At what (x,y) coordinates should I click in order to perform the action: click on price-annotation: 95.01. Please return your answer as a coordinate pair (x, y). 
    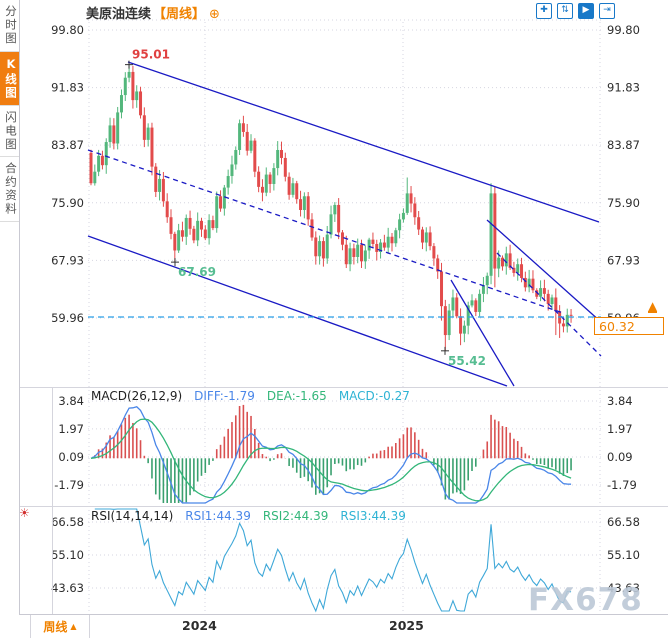
    Looking at the image, I should click on (151, 55).